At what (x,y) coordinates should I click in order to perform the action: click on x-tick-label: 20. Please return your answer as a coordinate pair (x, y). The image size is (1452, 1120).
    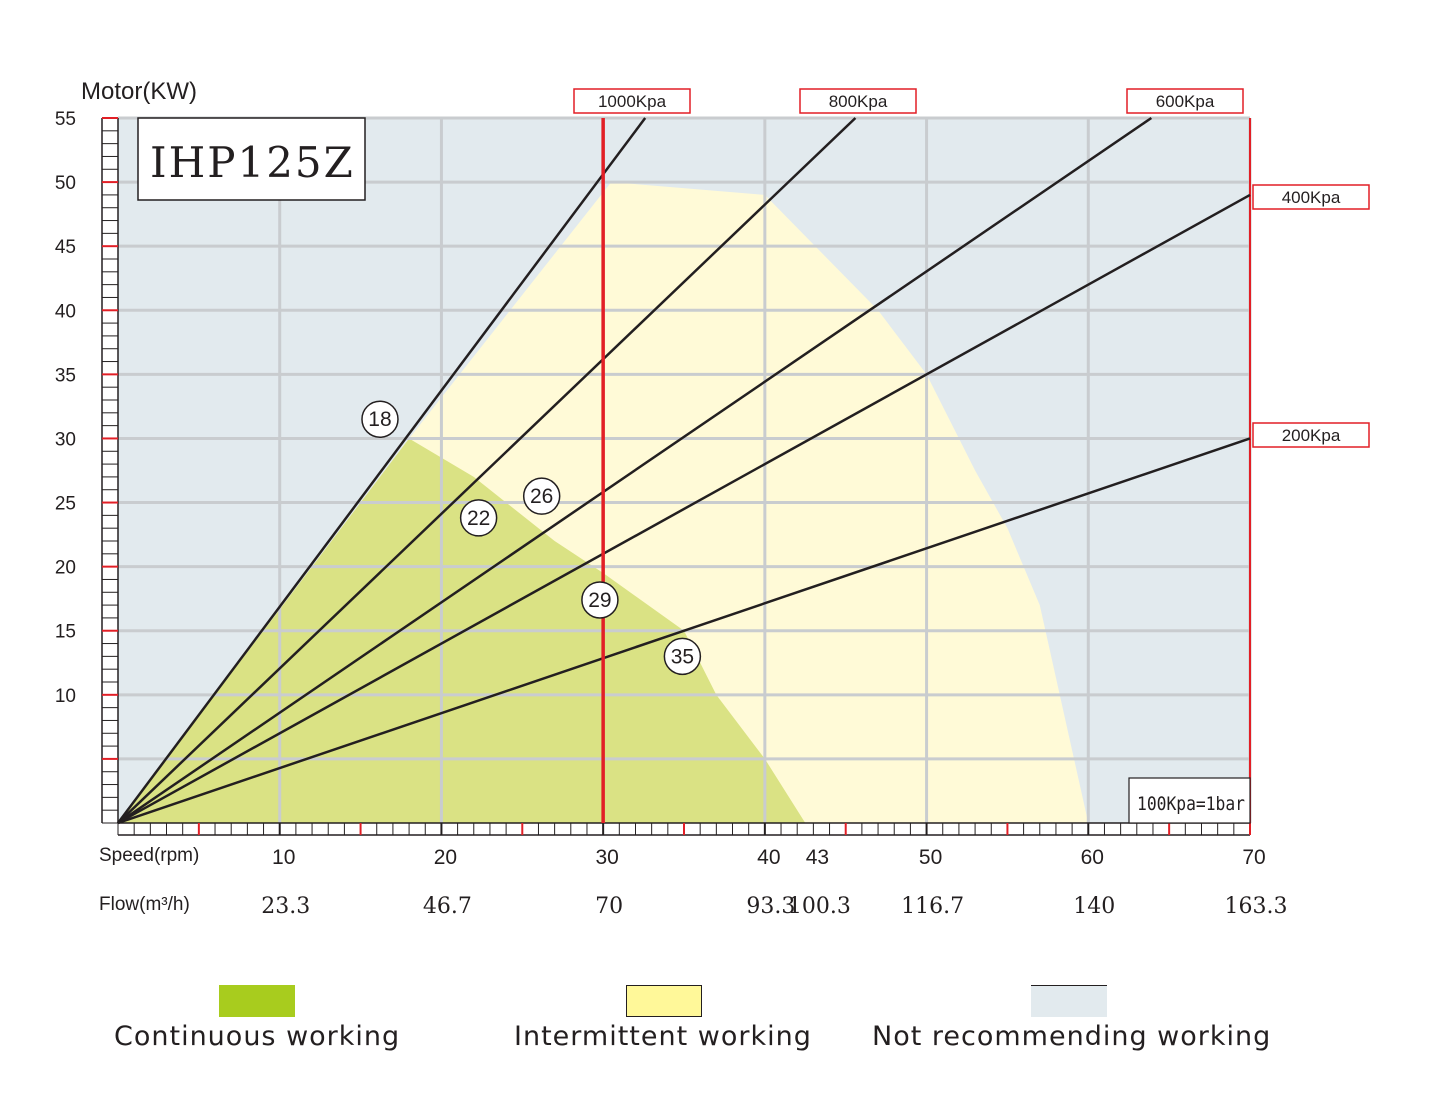
    Looking at the image, I should click on (445, 857).